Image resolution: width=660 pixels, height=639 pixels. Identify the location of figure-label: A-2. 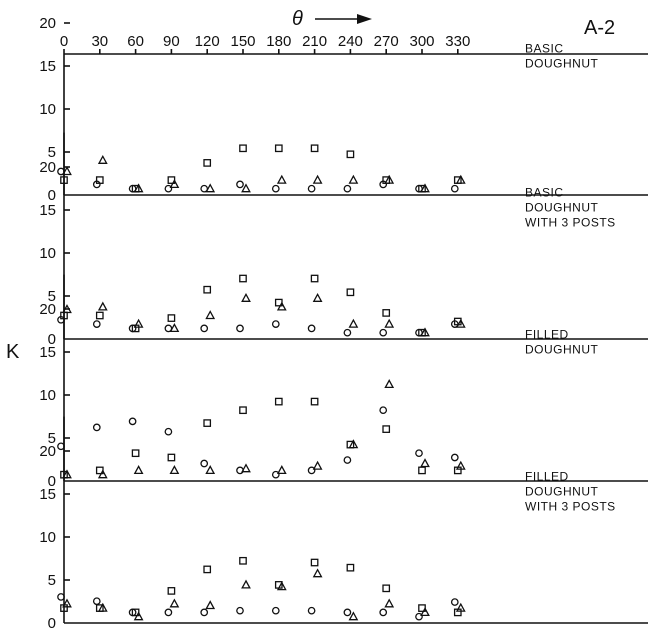
(599, 28).